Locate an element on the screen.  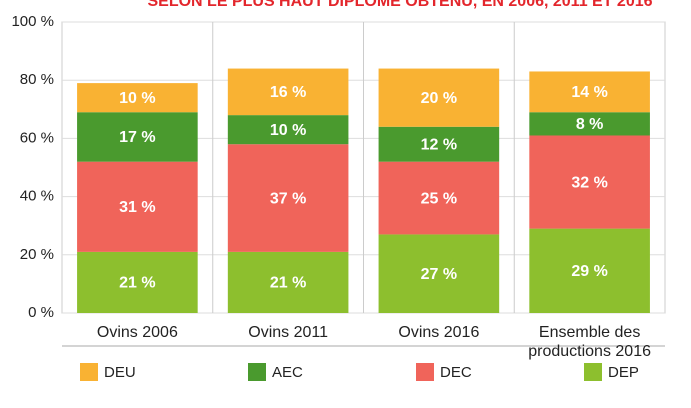
y-tick-label: 100 % is located at coordinates (32, 21).